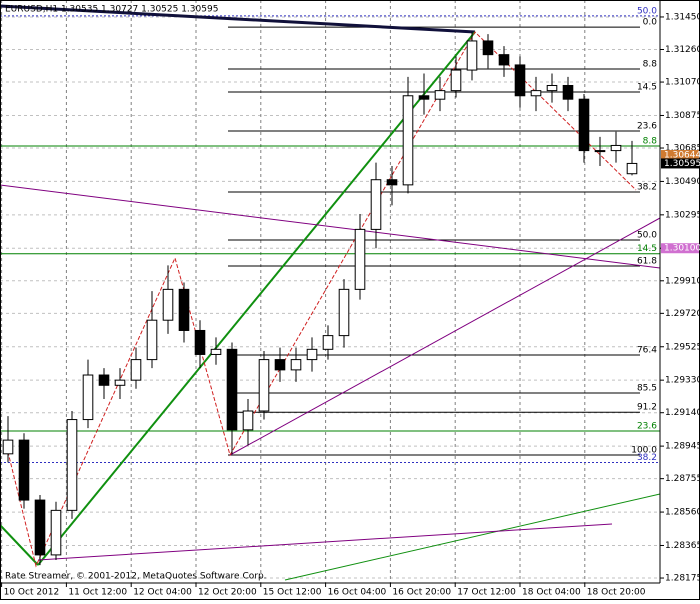  What do you see at coordinates (682, 281) in the screenshot?
I see `y-tick-label: 1.29910` at bounding box center [682, 281].